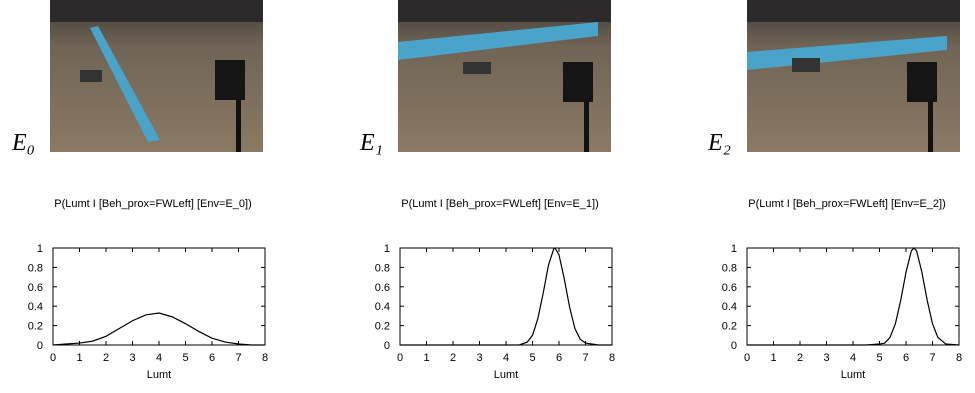 This screenshot has height=393, width=975. What do you see at coordinates (371, 143) in the screenshot?
I see `image-label: E₁` at bounding box center [371, 143].